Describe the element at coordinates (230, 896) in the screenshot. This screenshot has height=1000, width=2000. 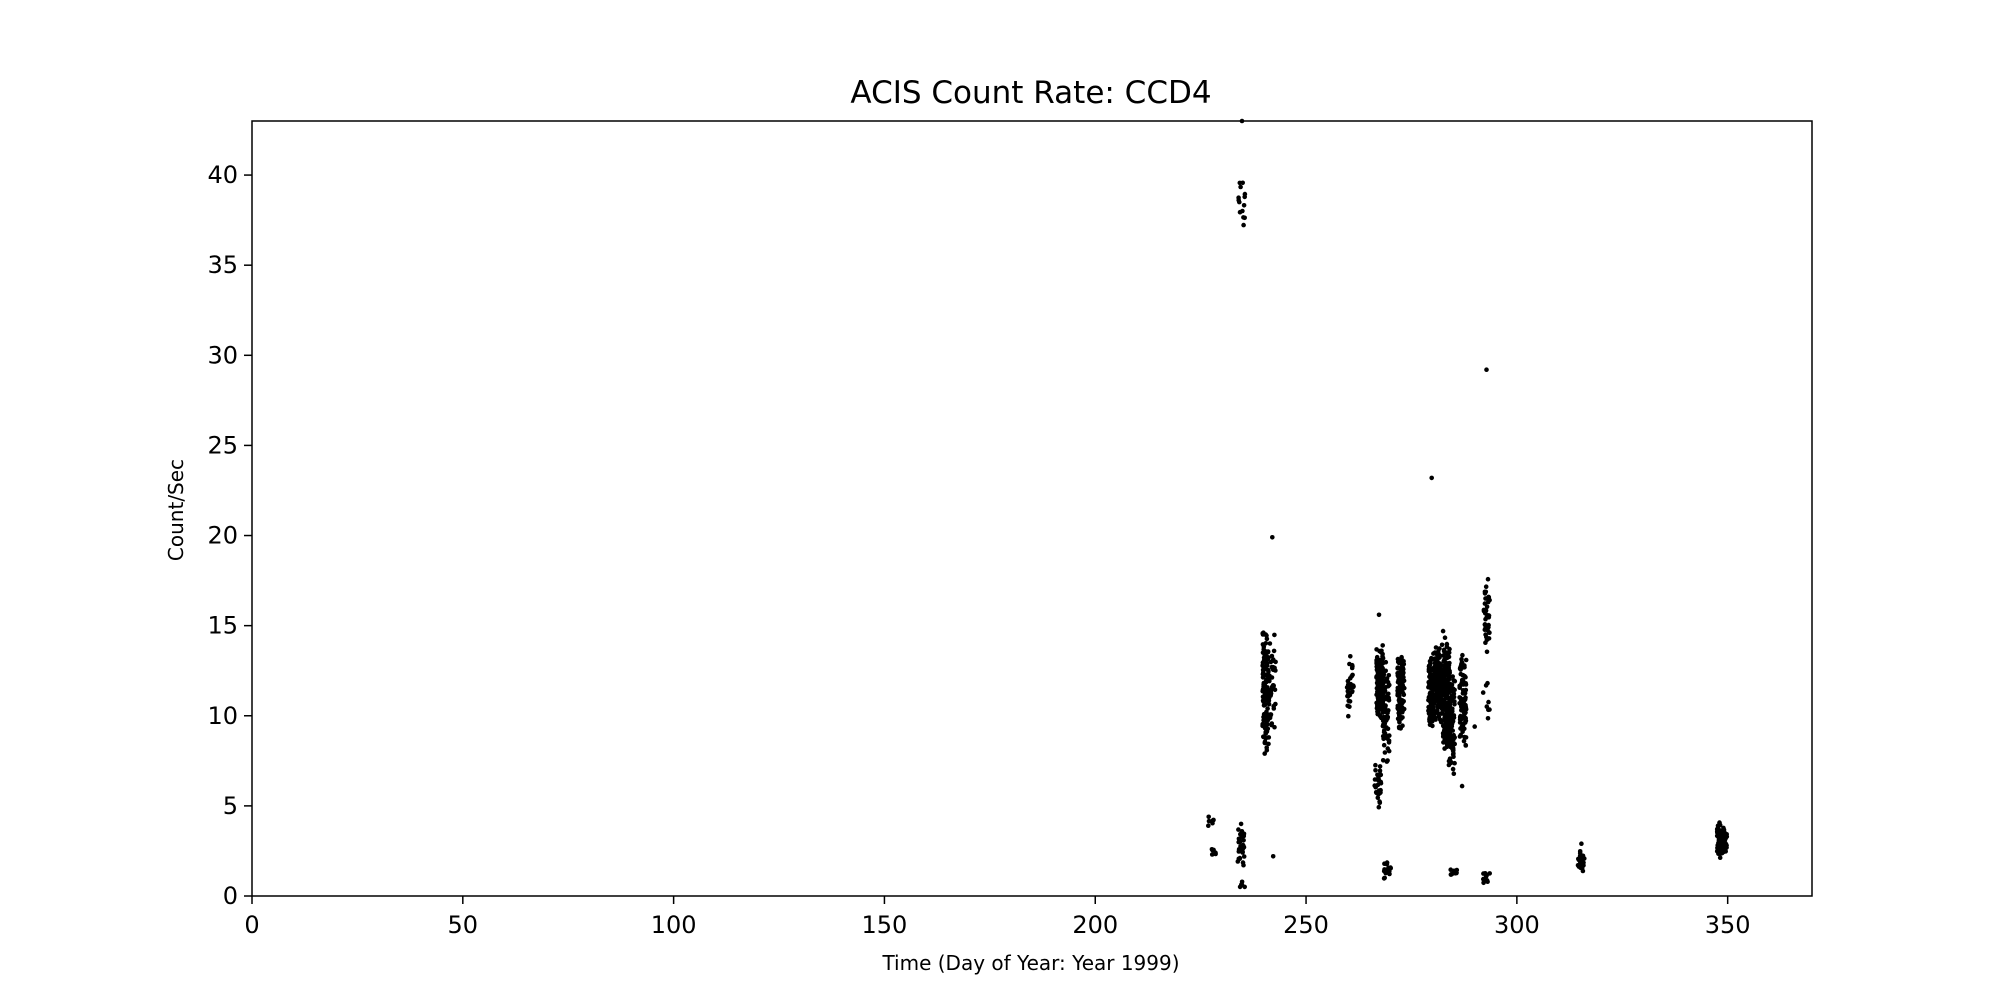
I see `y-tick-label: 0` at that location.